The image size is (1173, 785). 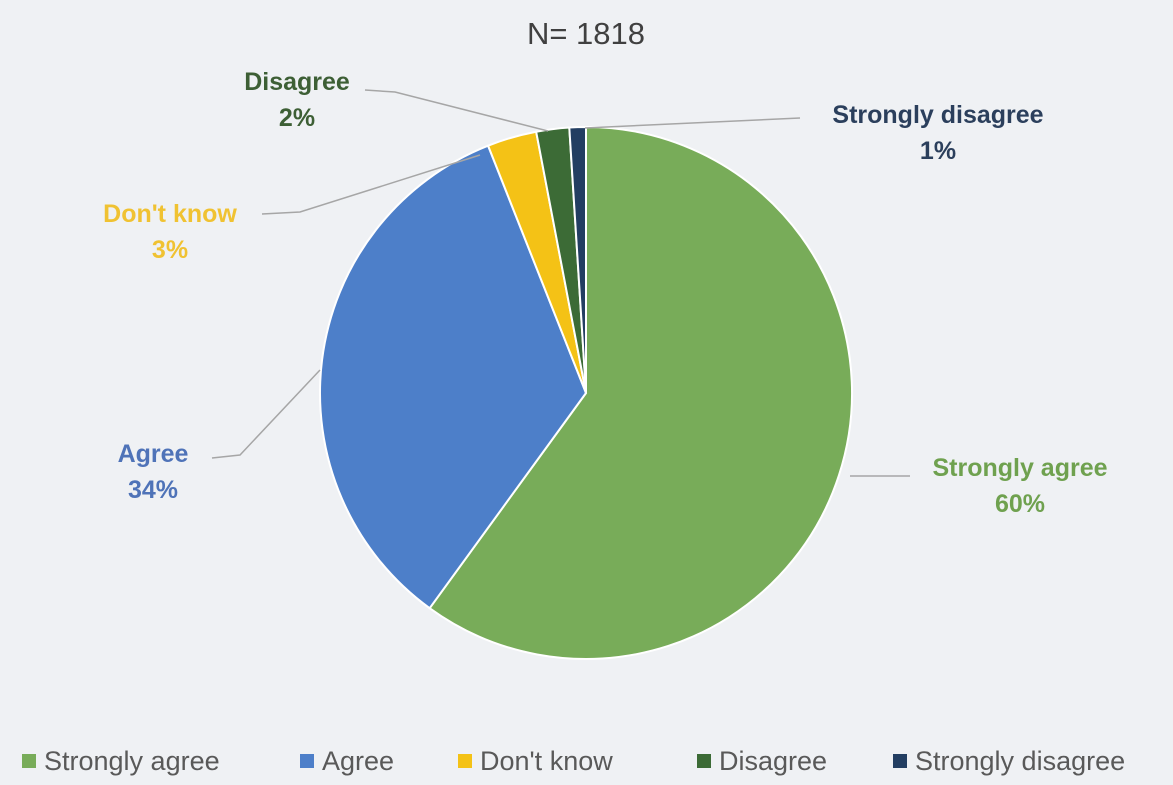 What do you see at coordinates (371, 184) in the screenshot?
I see `leader-line-don-t-know` at bounding box center [371, 184].